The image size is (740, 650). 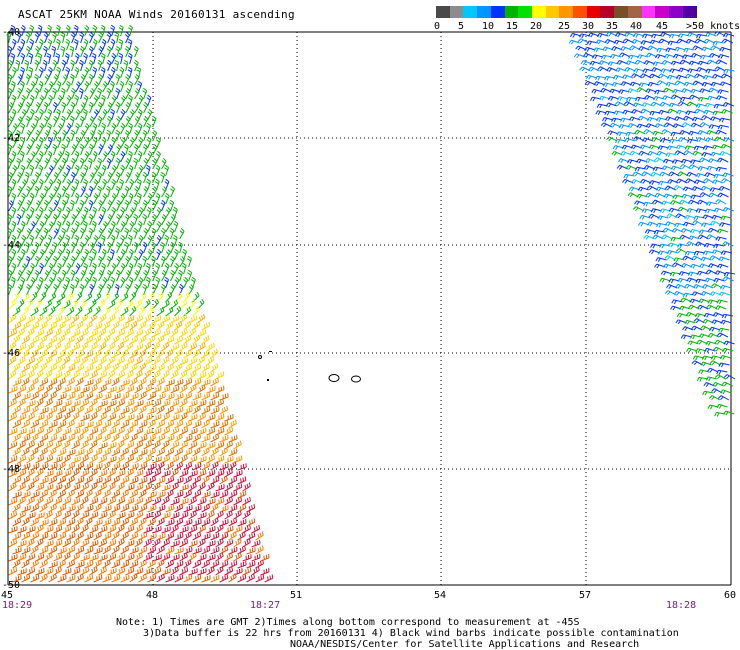 I want to click on time-left: 18:29, so click(x=17, y=605).